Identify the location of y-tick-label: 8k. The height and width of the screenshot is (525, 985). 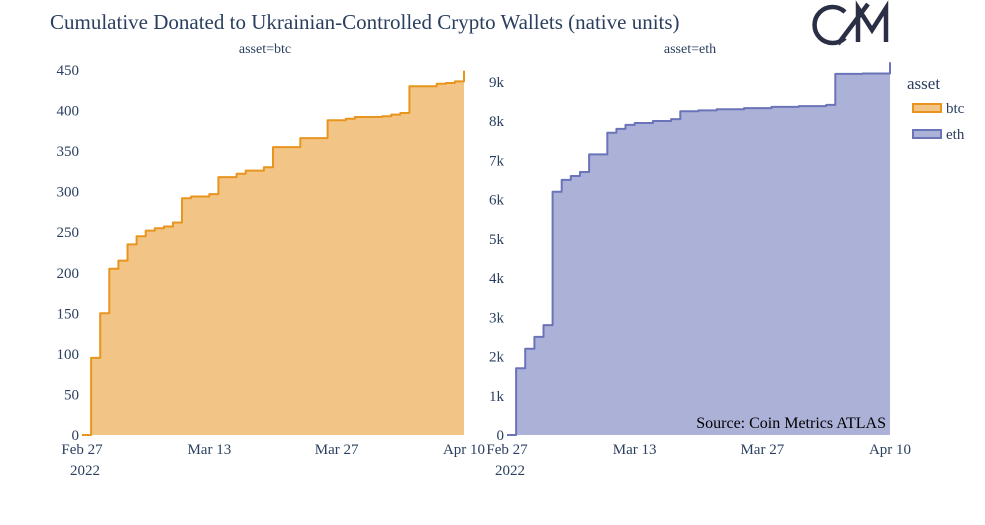
(497, 122).